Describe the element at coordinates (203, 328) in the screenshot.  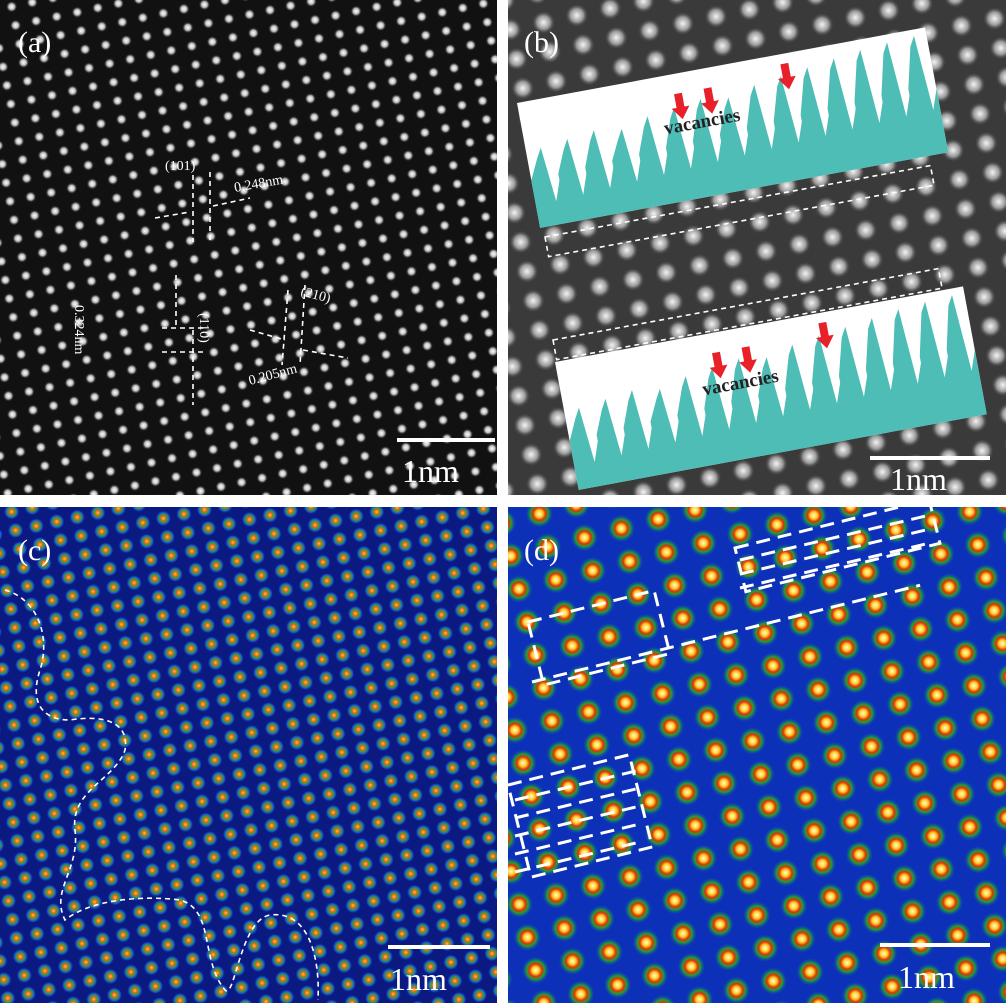
I see `plane-label: (110)` at that location.